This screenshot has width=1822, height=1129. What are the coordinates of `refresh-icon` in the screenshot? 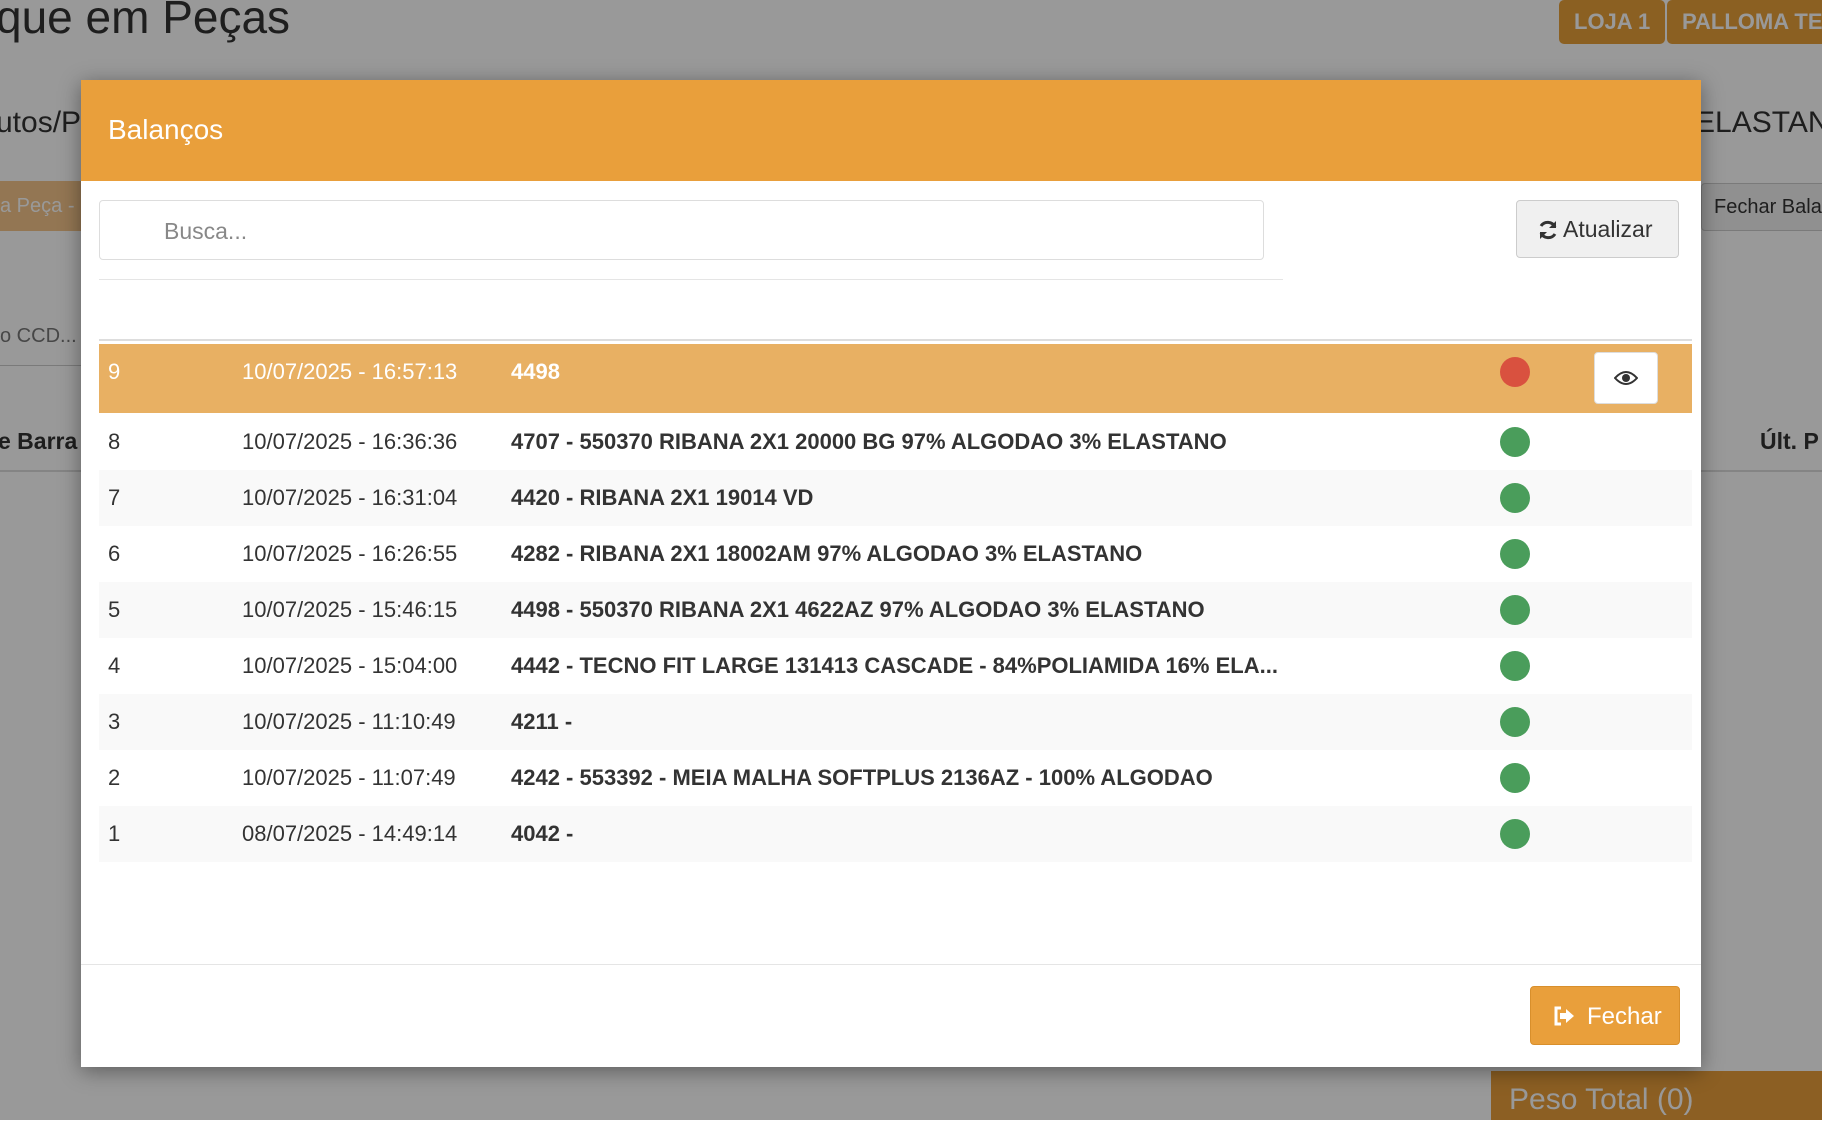 It's located at (1548, 230).